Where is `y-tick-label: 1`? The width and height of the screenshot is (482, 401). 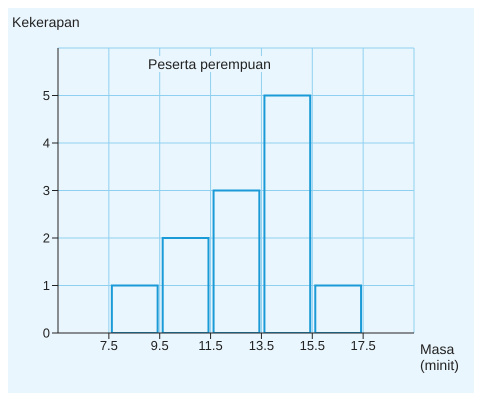
y-tick-label: 1 is located at coordinates (46, 286).